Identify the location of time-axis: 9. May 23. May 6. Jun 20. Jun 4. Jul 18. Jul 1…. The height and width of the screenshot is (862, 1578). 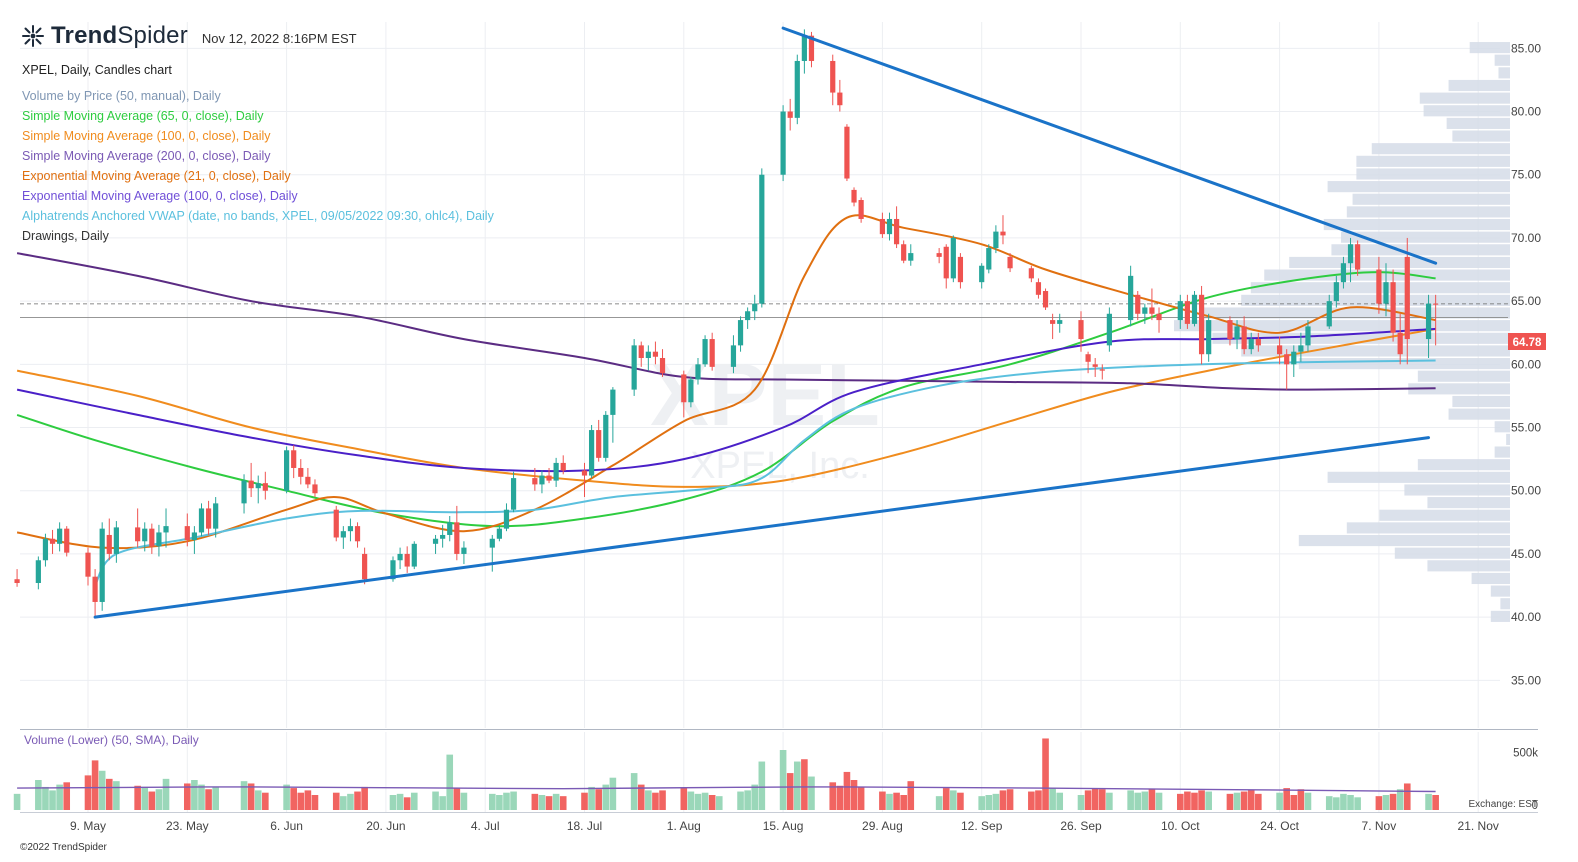
(779, 823).